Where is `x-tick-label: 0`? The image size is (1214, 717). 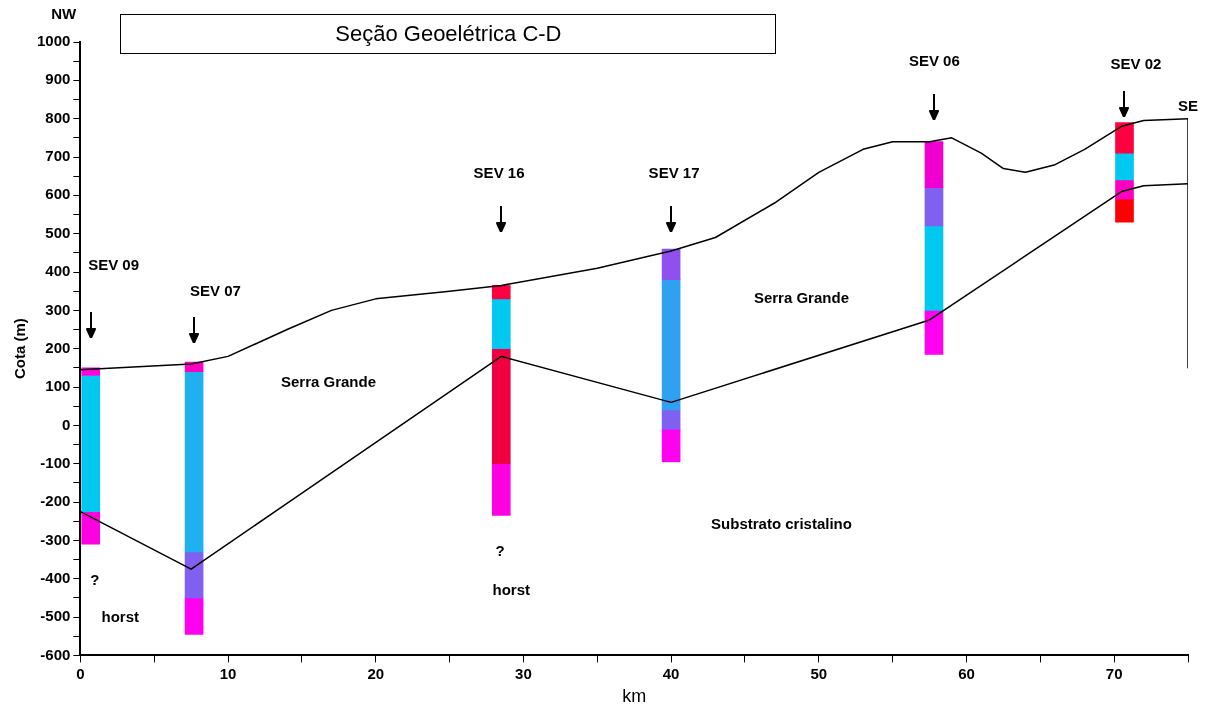
x-tick-label: 0 is located at coordinates (80, 673).